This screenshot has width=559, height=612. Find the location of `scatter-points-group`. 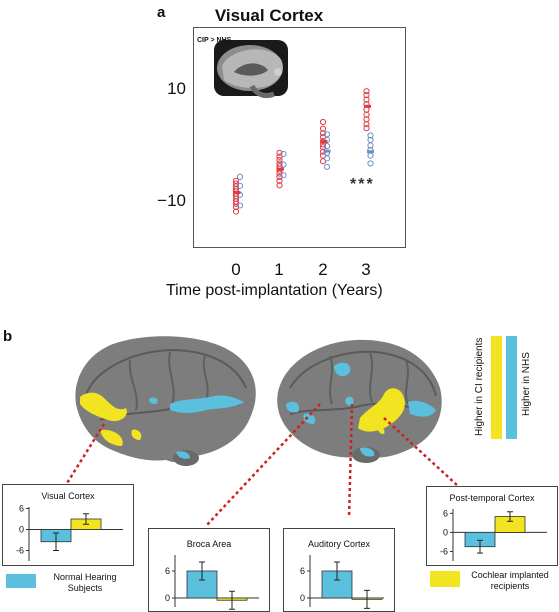

scatter-points-group is located at coordinates (303, 151).